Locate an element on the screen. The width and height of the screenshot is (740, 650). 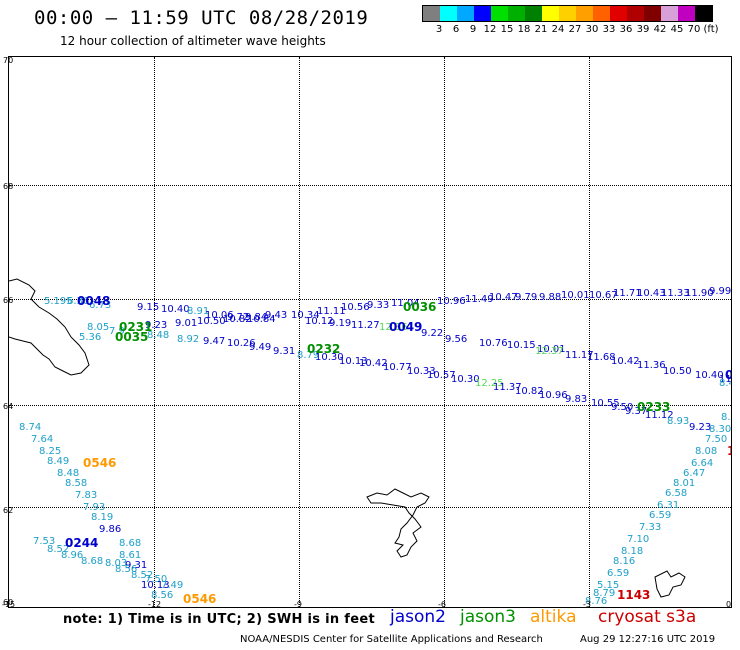
legend-label: 6 is located at coordinates (456, 29).